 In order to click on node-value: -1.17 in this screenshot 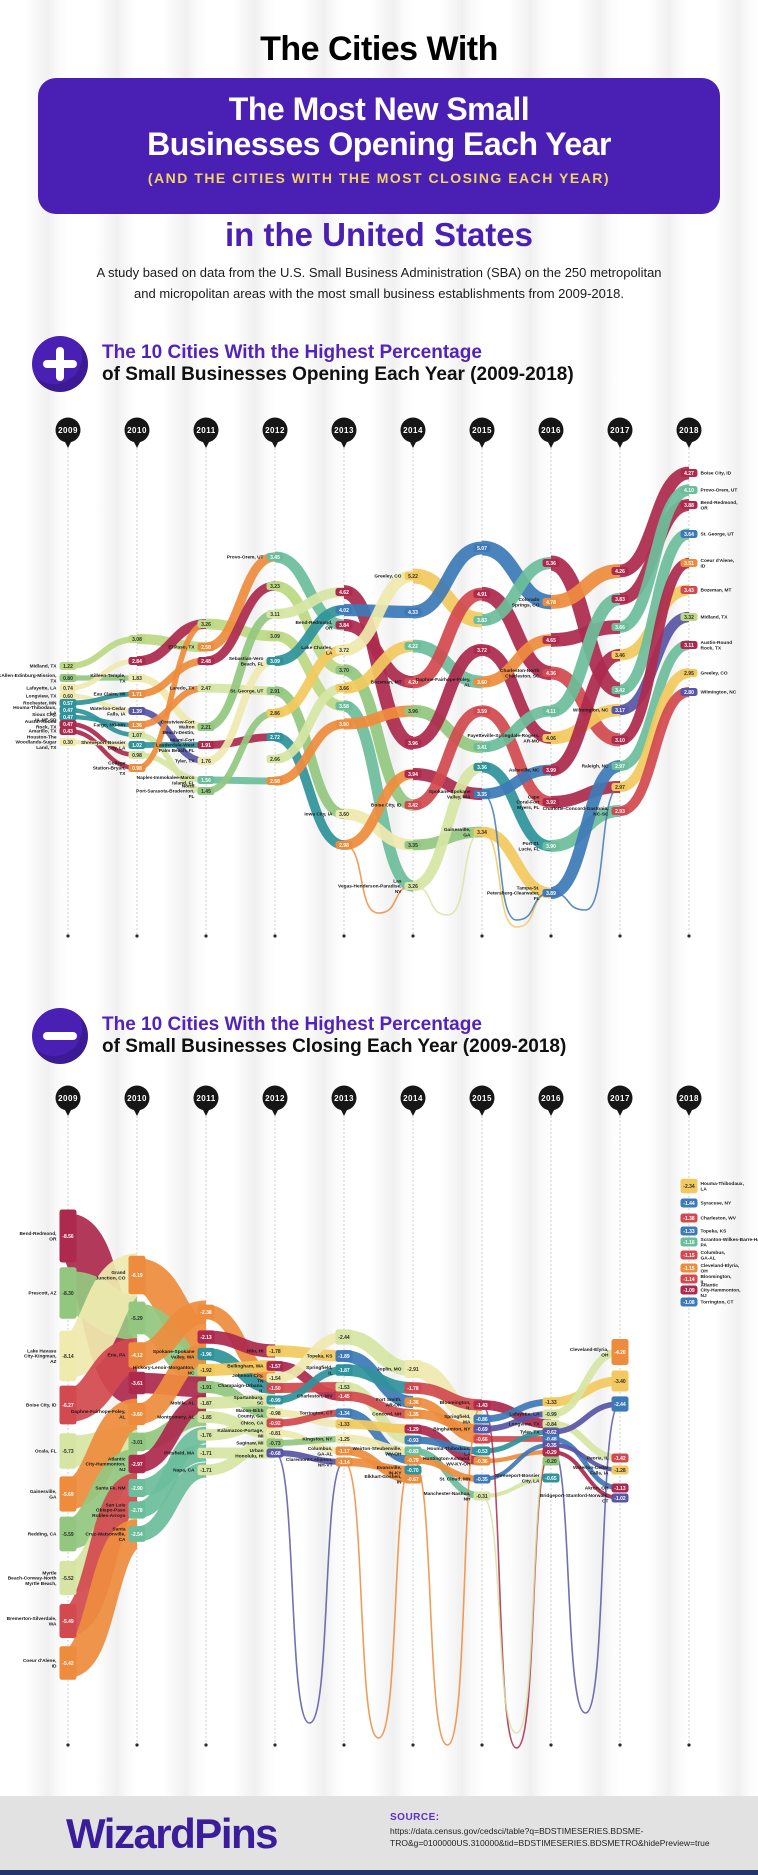, I will do `click(344, 1452)`.